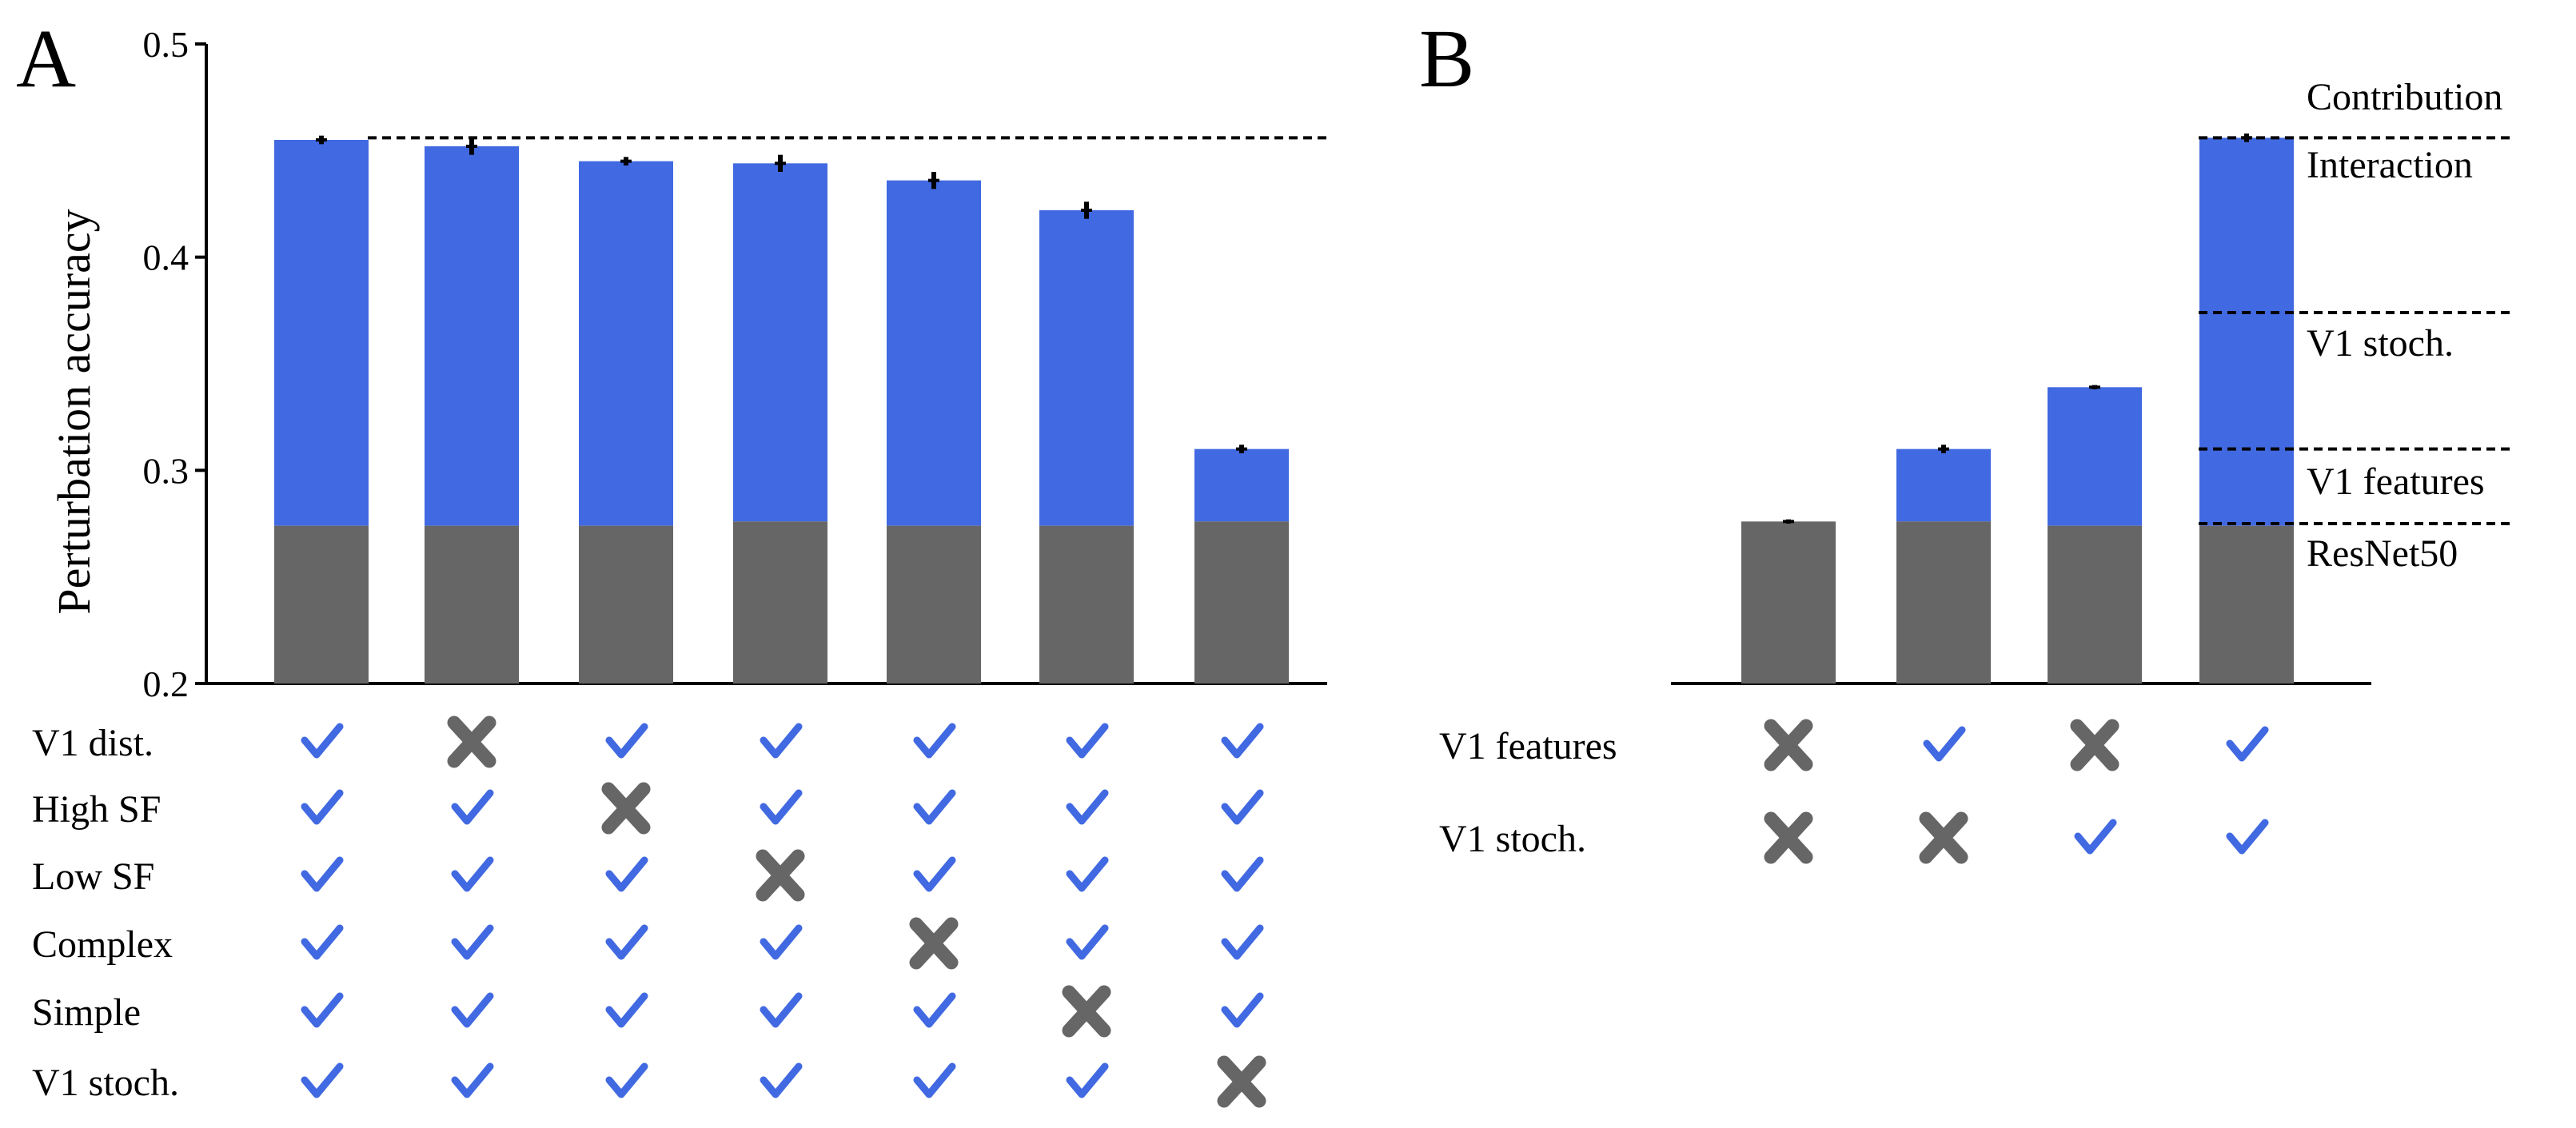  I want to click on row-label-a: High SF, so click(97, 809).